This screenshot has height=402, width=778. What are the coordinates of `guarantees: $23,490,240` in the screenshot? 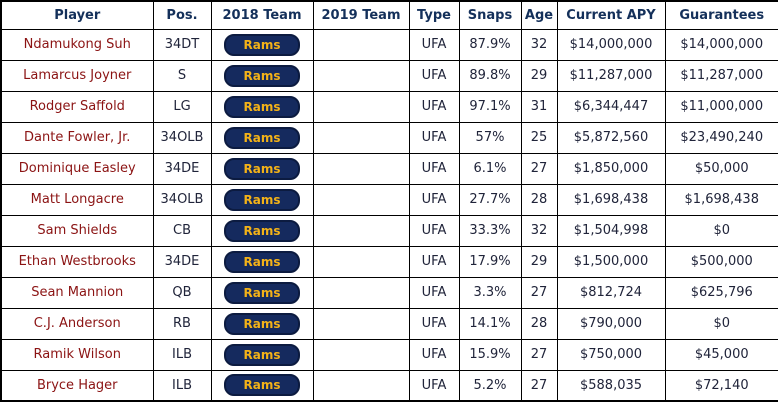 It's located at (722, 137).